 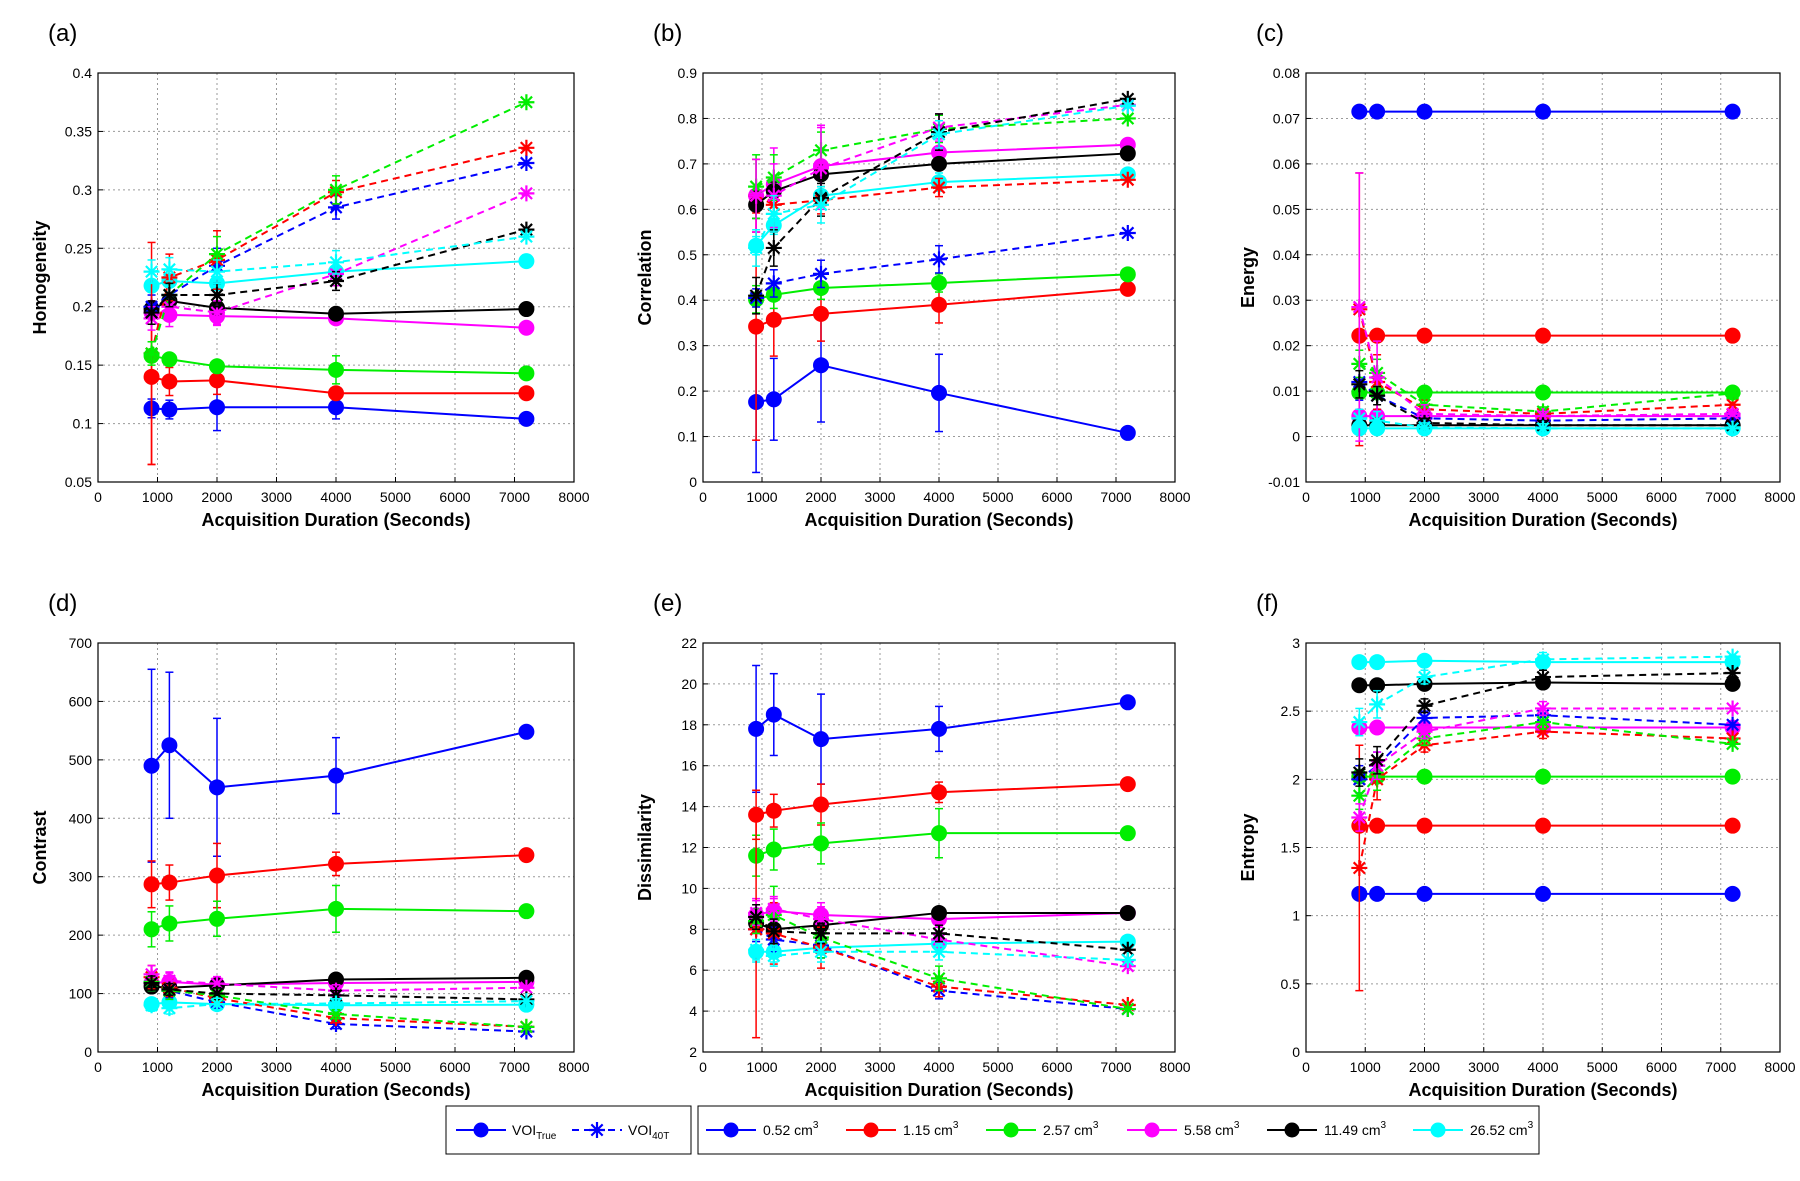 What do you see at coordinates (335, 1067) in the screenshot?
I see `x-tick-label: 4000` at bounding box center [335, 1067].